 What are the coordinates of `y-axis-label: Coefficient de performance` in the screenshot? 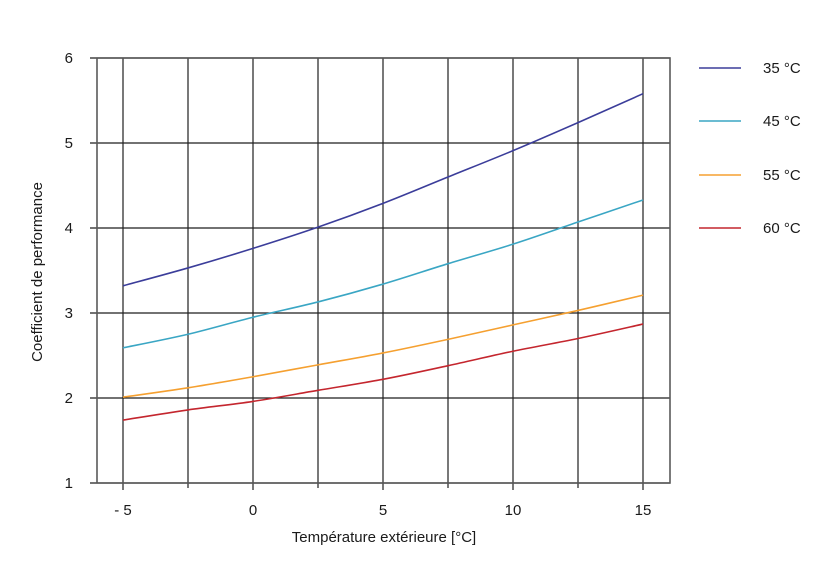 It's located at (37, 272).